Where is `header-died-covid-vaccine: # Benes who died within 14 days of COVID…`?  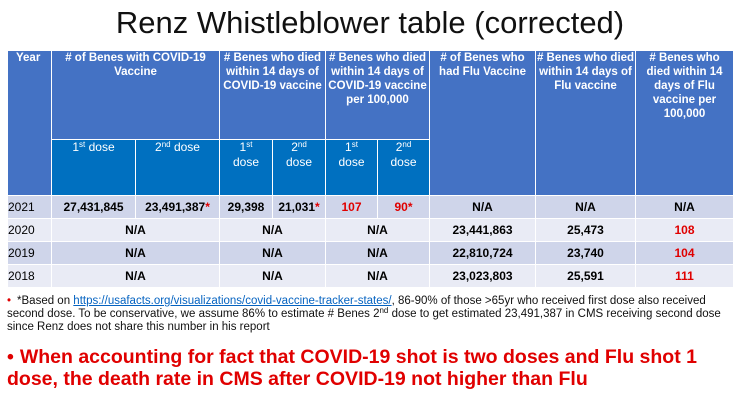 header-died-covid-vaccine: # Benes who died within 14 days of COVID… is located at coordinates (272, 95).